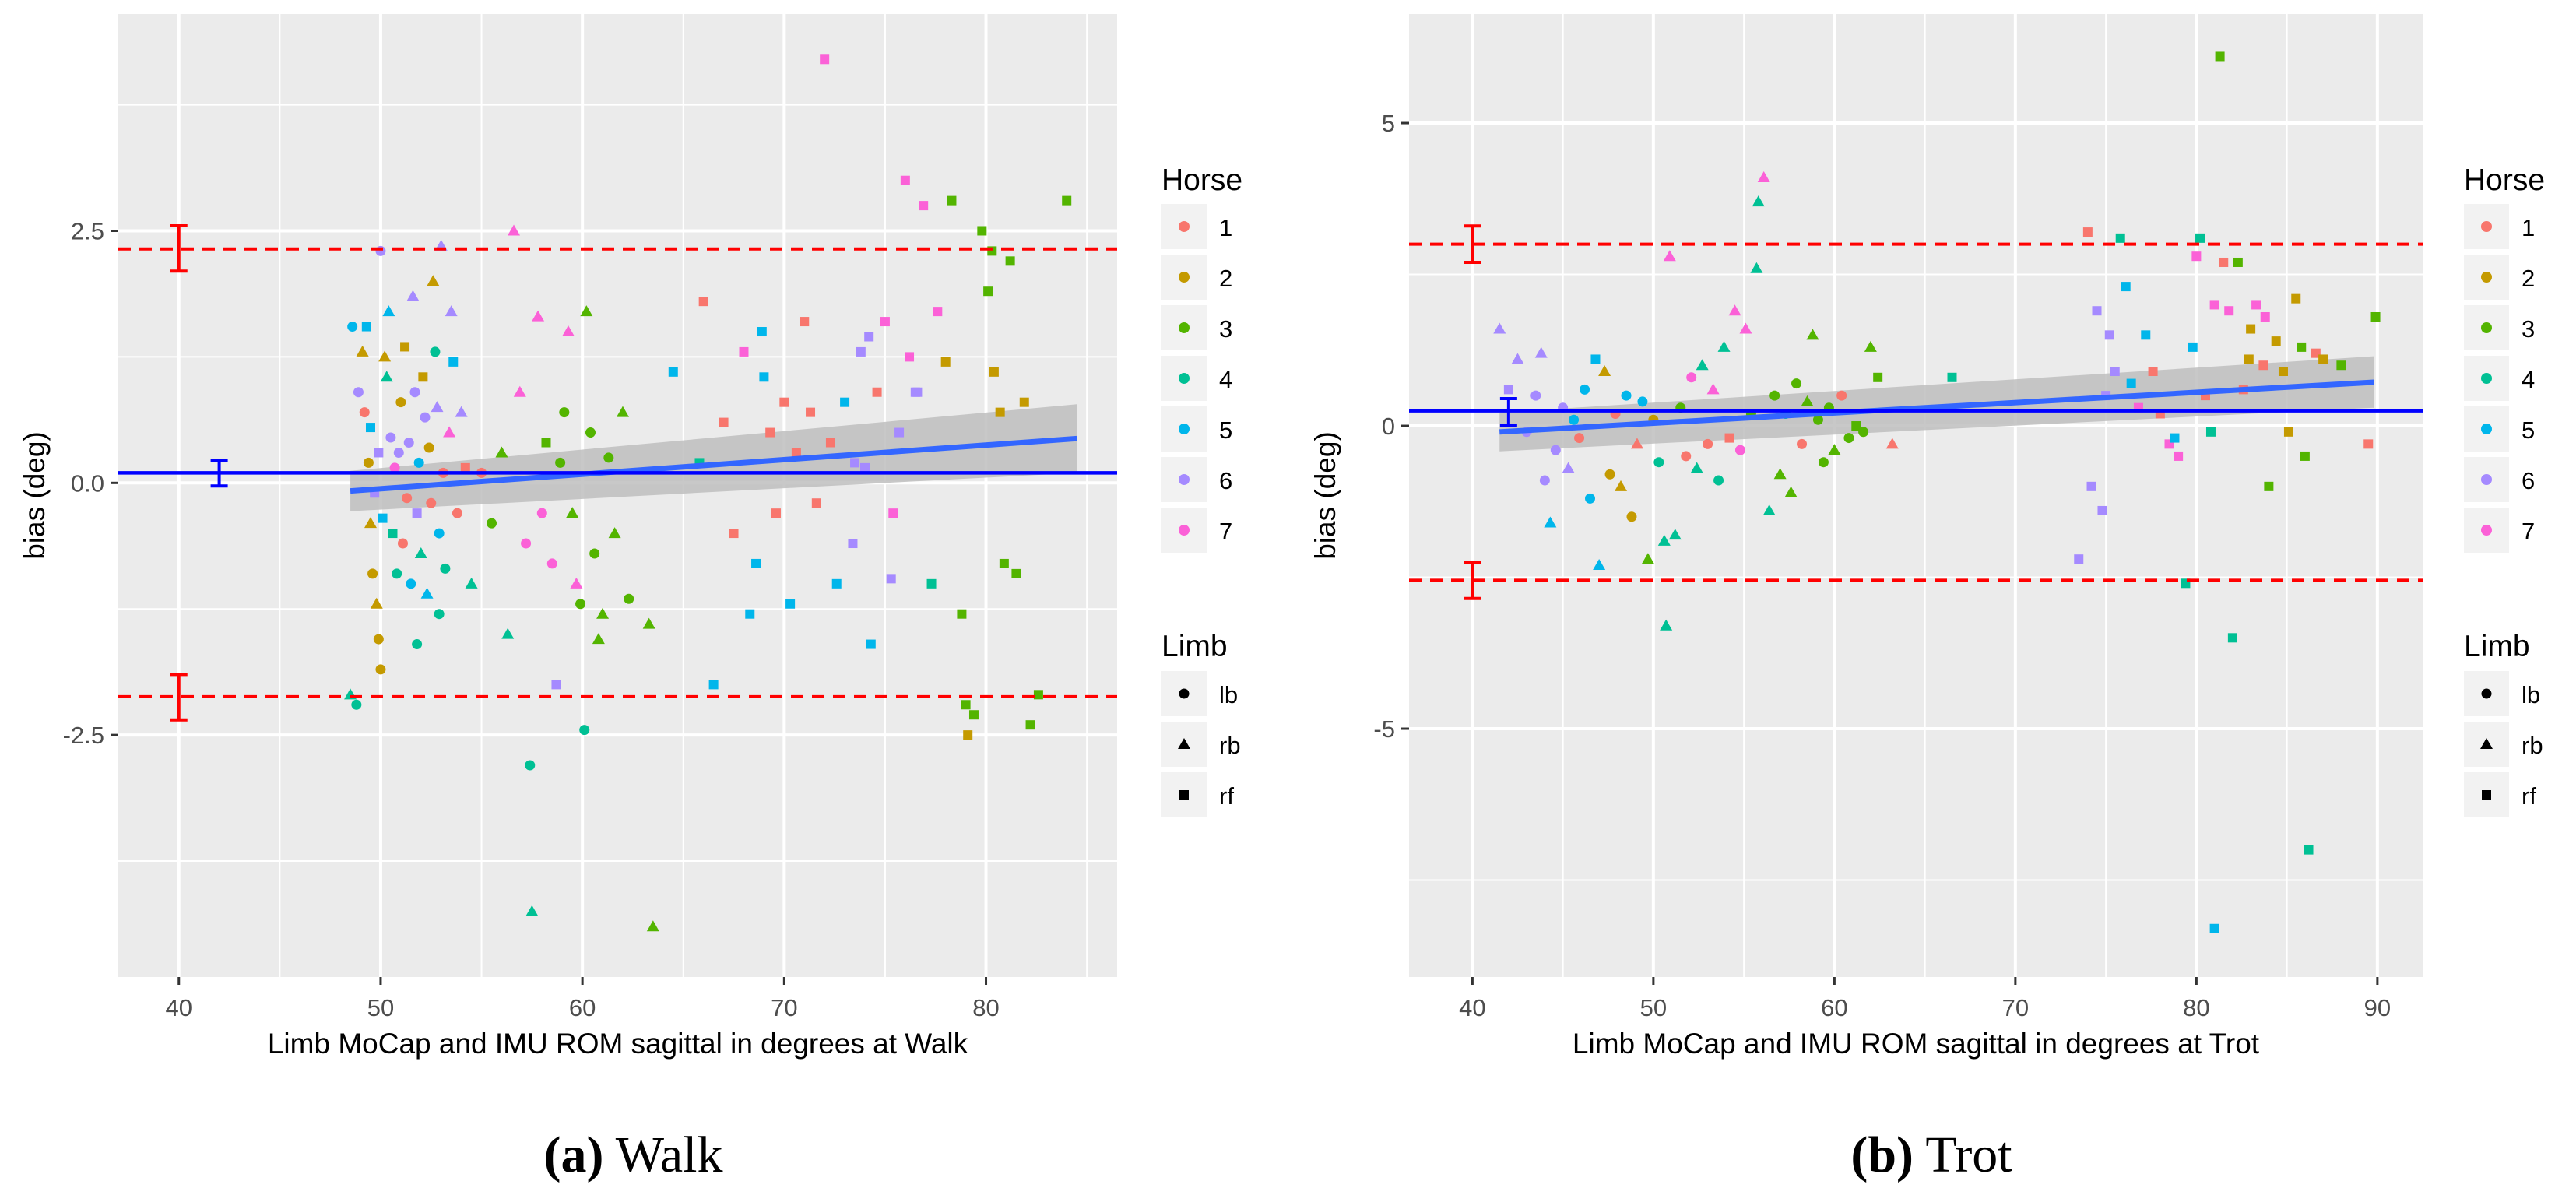 The image size is (2576, 1202). Describe the element at coordinates (1184, 795) in the screenshot. I see `legend-shape-square-icon` at that location.